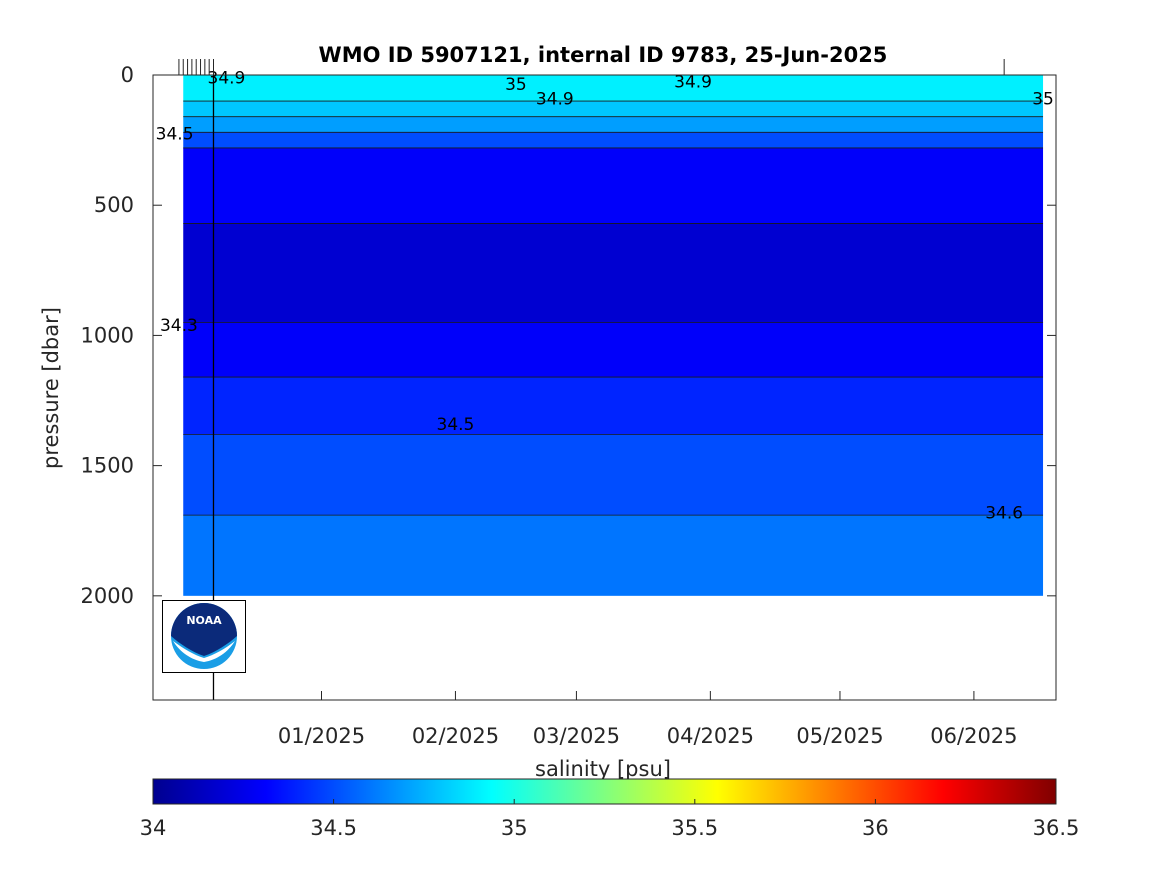 Image resolution: width=1167 pixels, height=875 pixels. What do you see at coordinates (114, 205) in the screenshot?
I see `y-tick-label-1: 500` at bounding box center [114, 205].